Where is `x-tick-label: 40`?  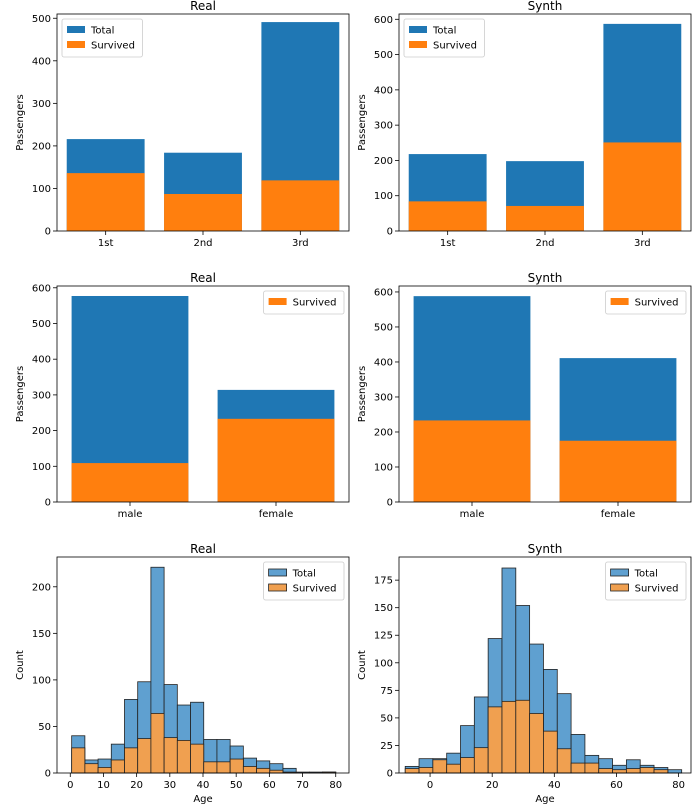
x-tick-label: 40 is located at coordinates (203, 785).